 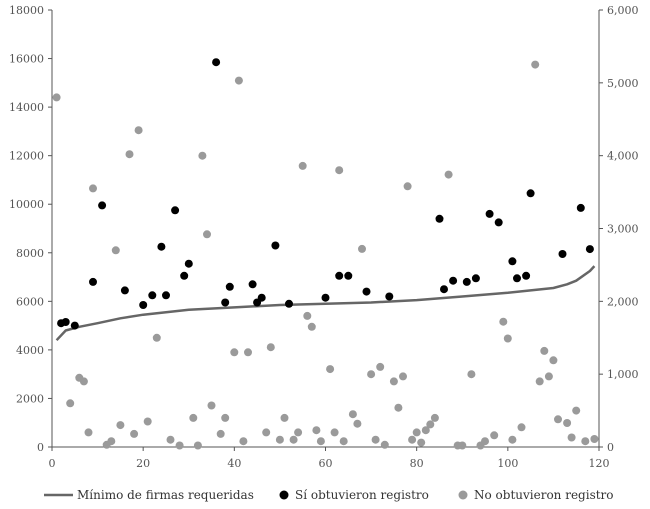 I want to click on legend-label-minimum: Mínimo de firmas requeridas, so click(x=165, y=495).